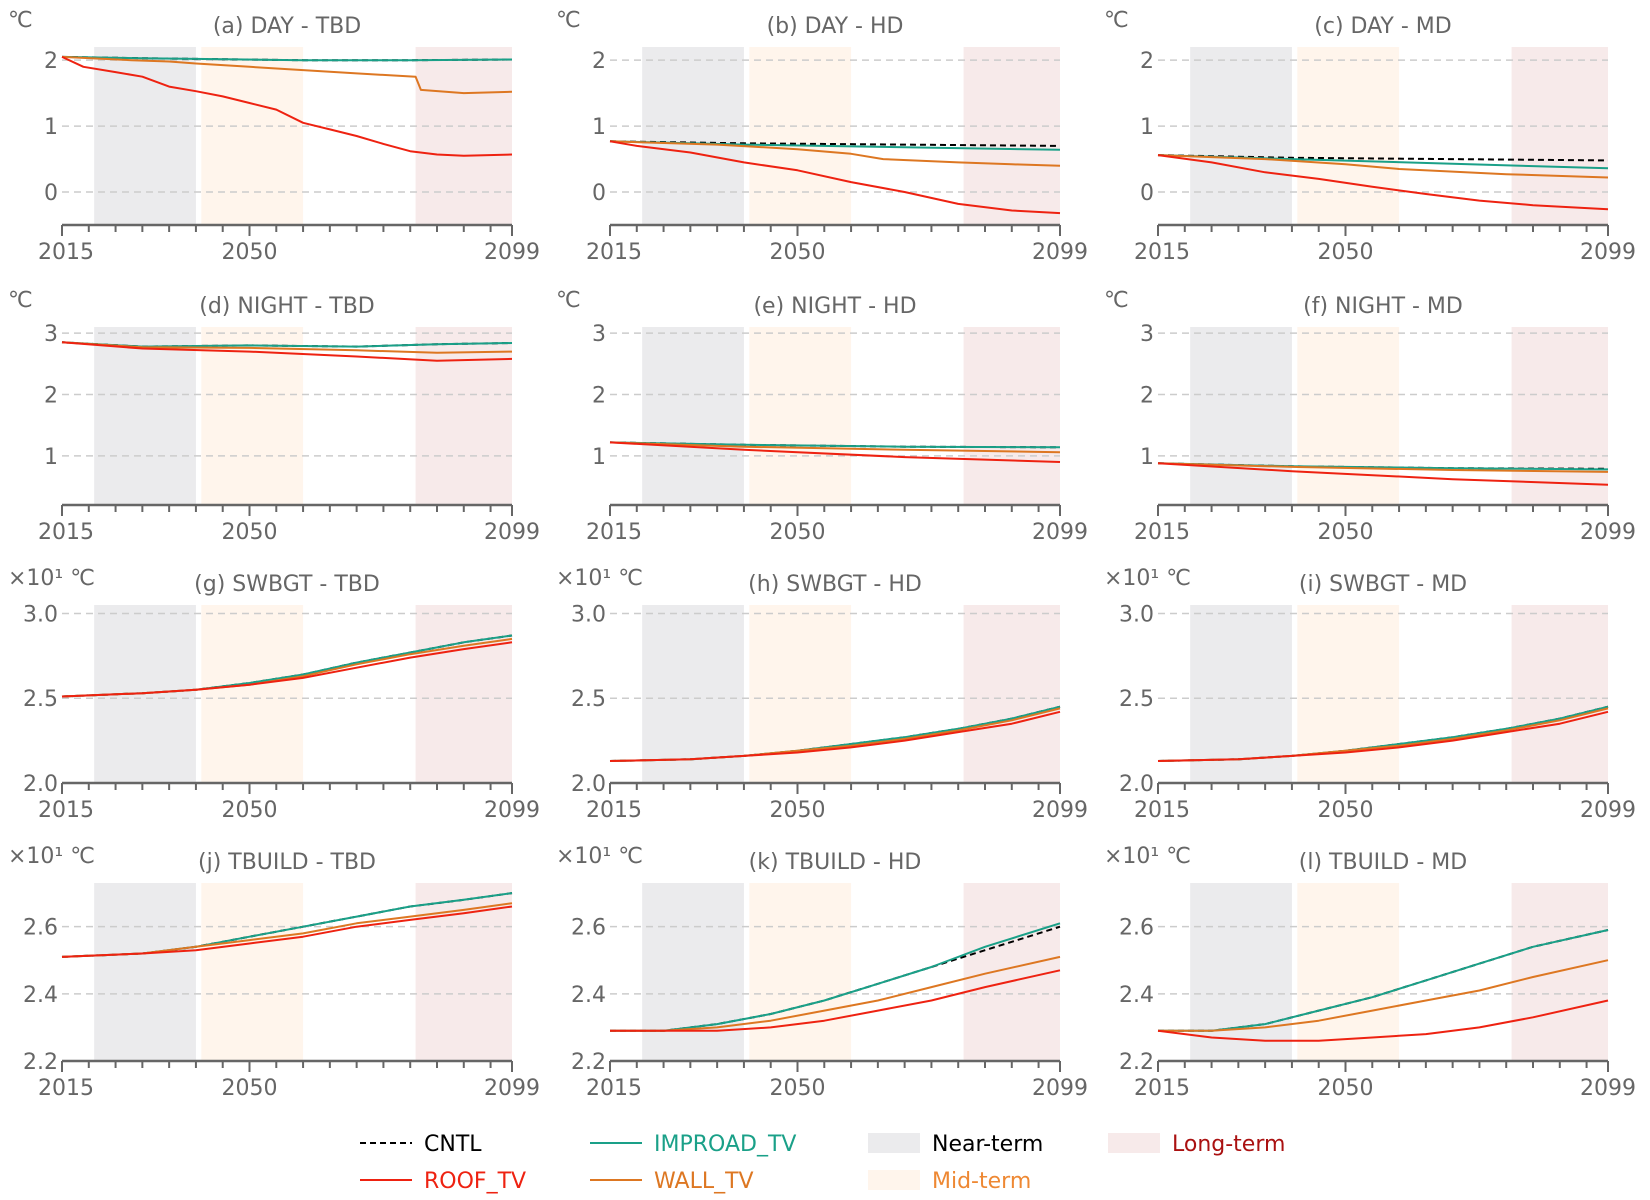  Describe the element at coordinates (725, 1144) in the screenshot. I see `legend-label: IMPROAD_TV` at that location.